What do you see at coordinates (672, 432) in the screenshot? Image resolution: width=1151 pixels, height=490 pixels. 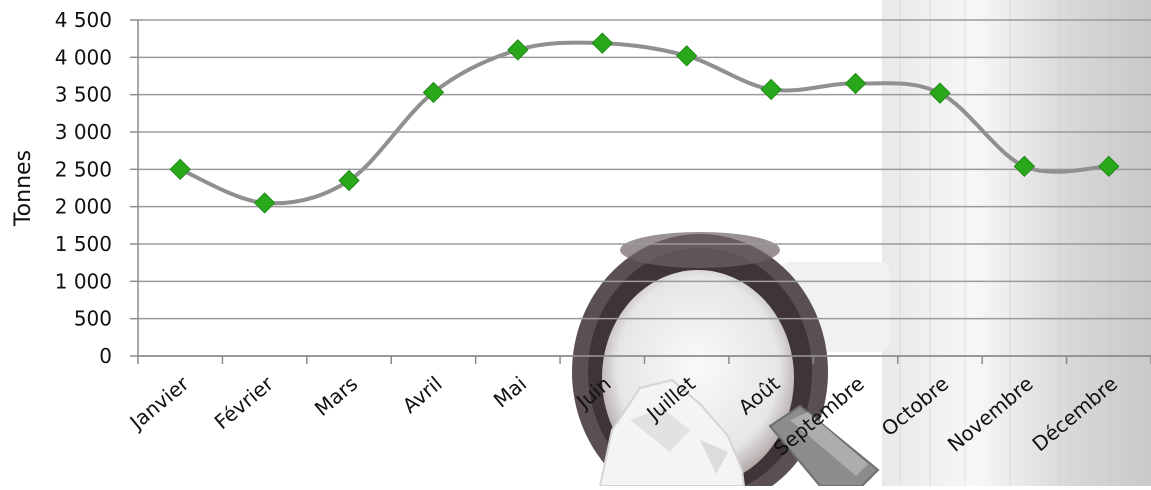 I see `crumpled-paper` at bounding box center [672, 432].